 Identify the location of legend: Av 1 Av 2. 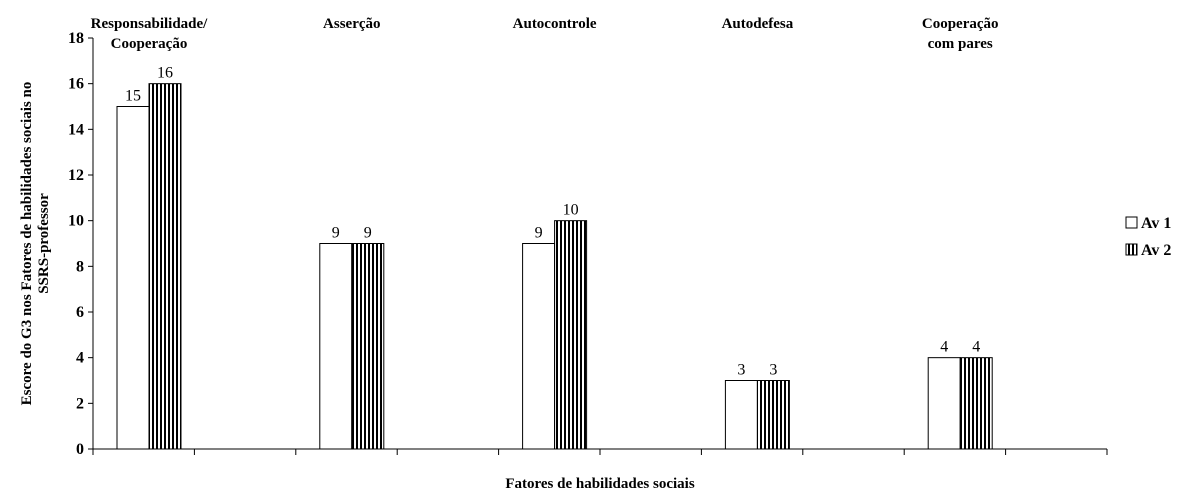
(1148, 237).